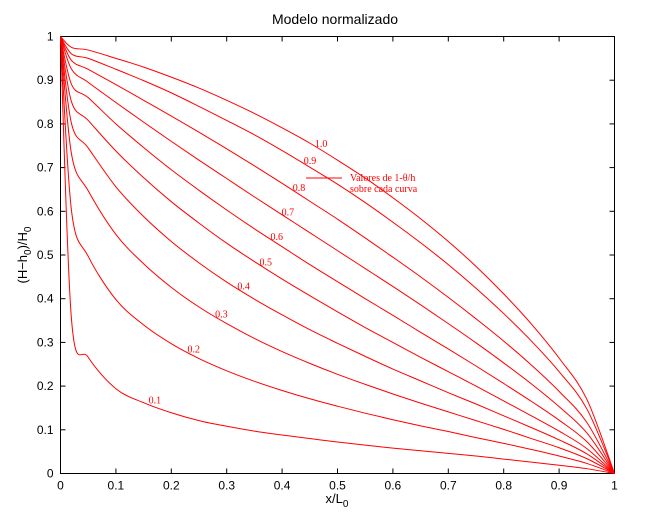 The image size is (650, 514). I want to click on curve-label-0.2: 0.2, so click(193, 350).